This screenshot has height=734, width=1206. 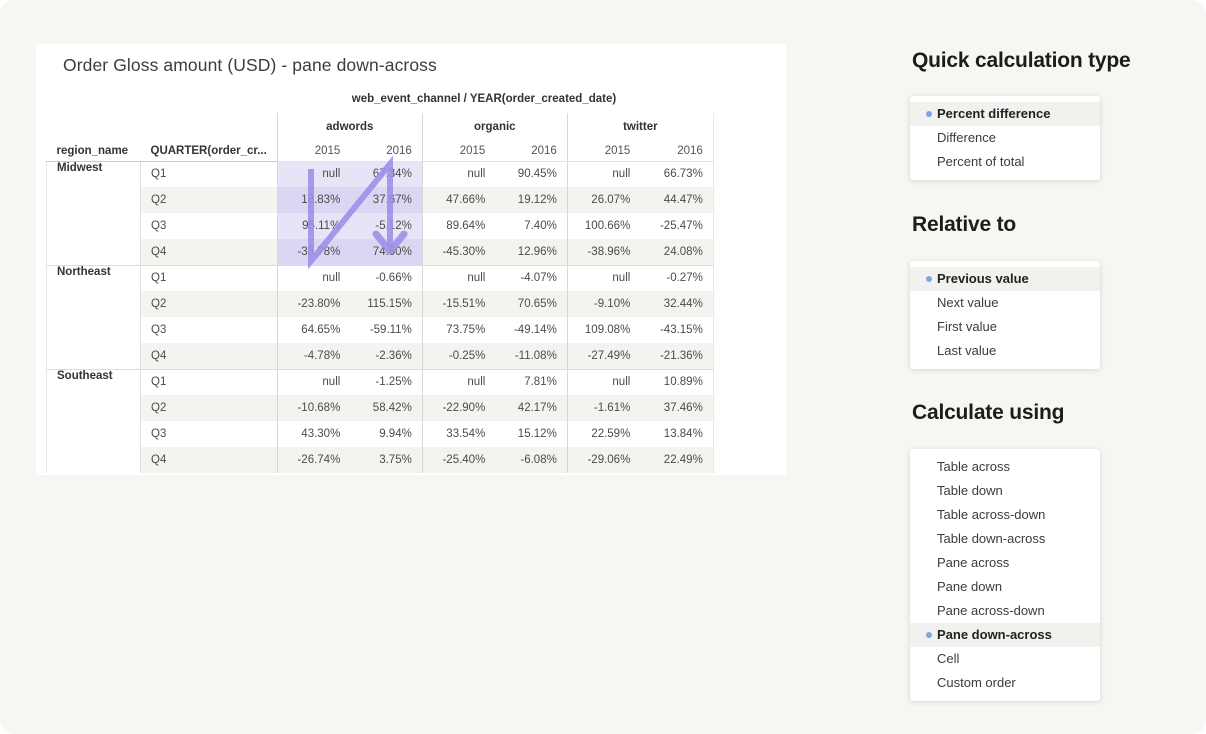 I want to click on option-pane-across: Pane across, so click(x=1005, y=563).